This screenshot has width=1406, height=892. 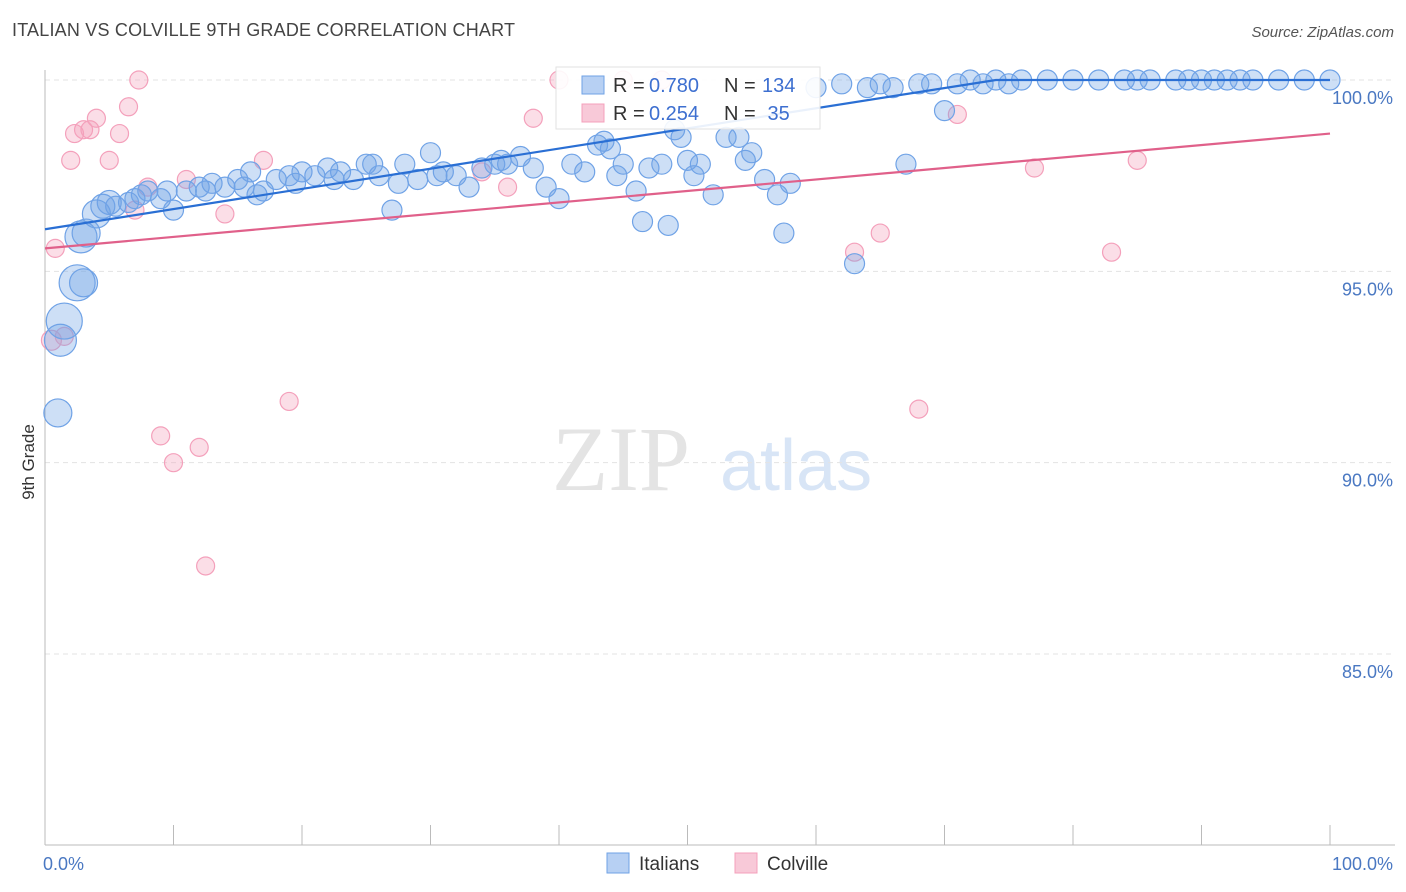 What do you see at coordinates (629, 114) in the screenshot?
I see `colville-r-label: R =` at bounding box center [629, 114].